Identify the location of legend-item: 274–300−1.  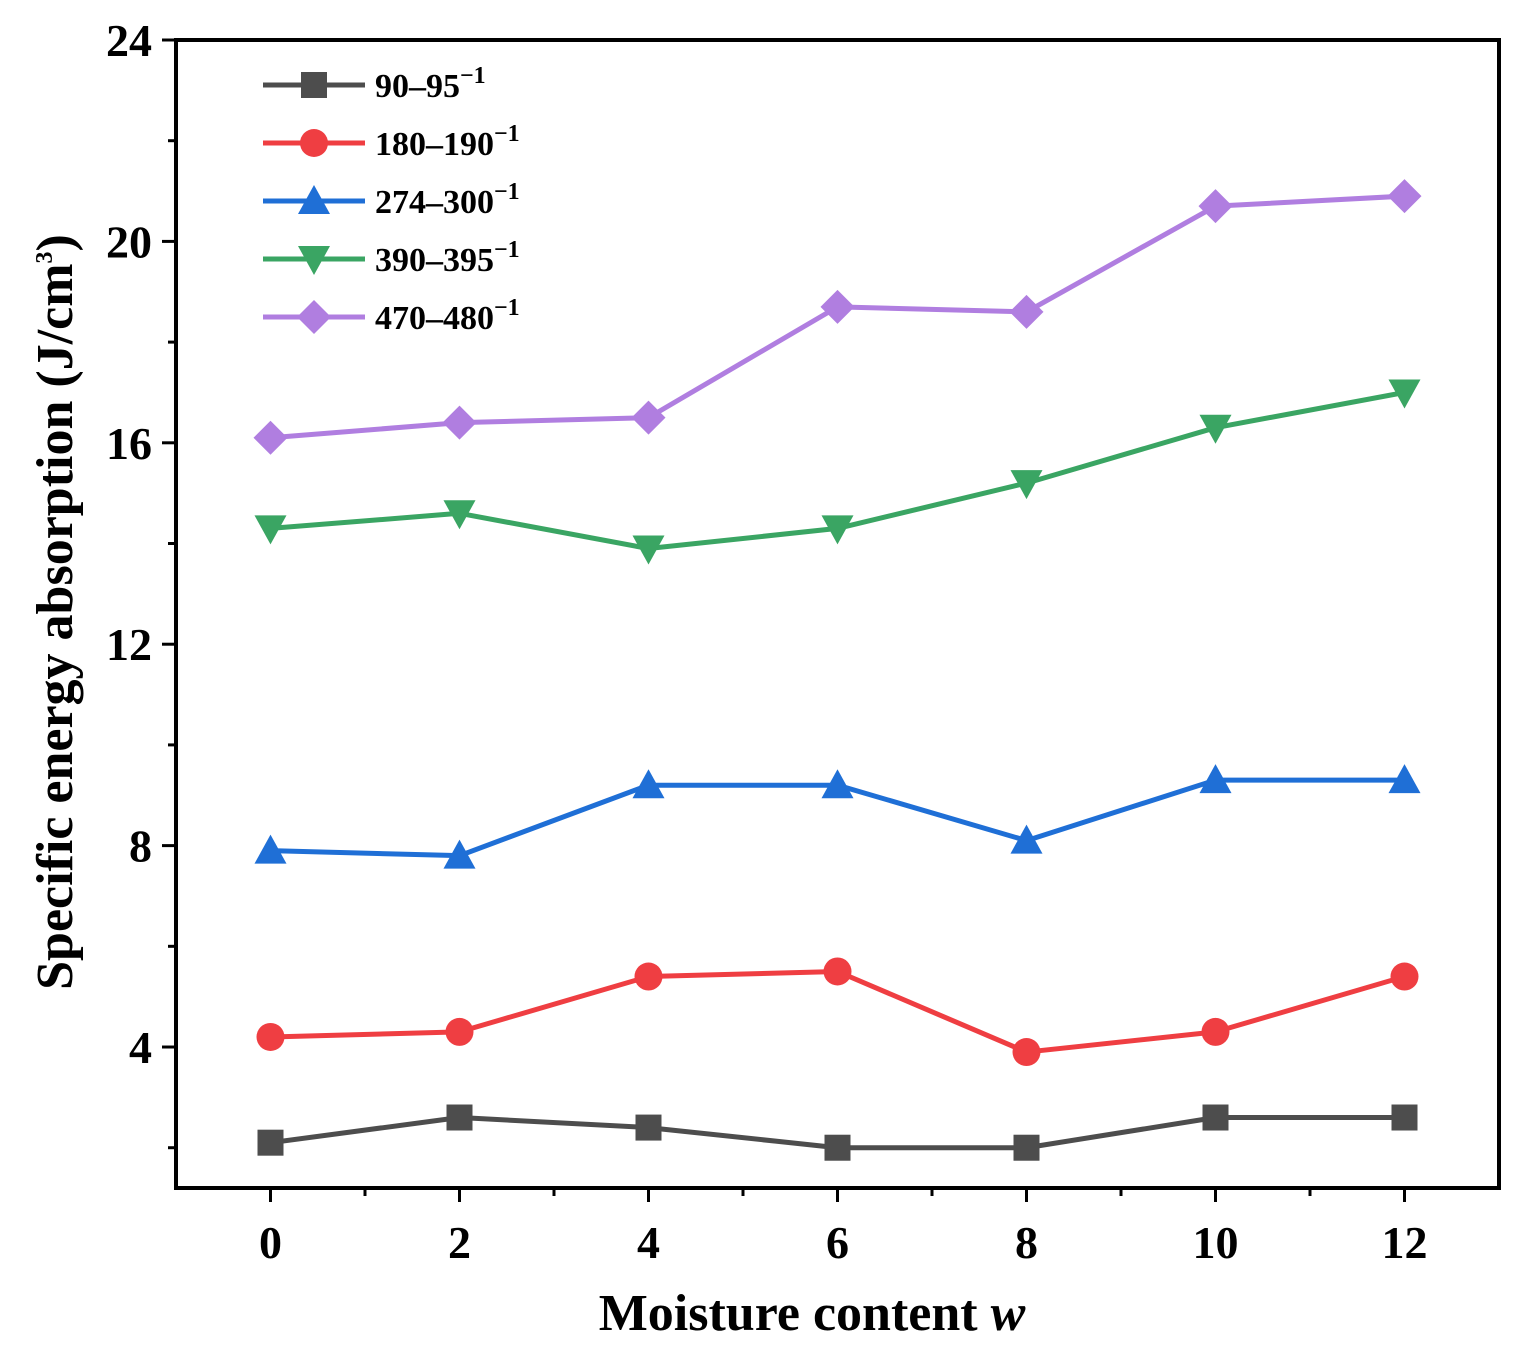
(391, 200).